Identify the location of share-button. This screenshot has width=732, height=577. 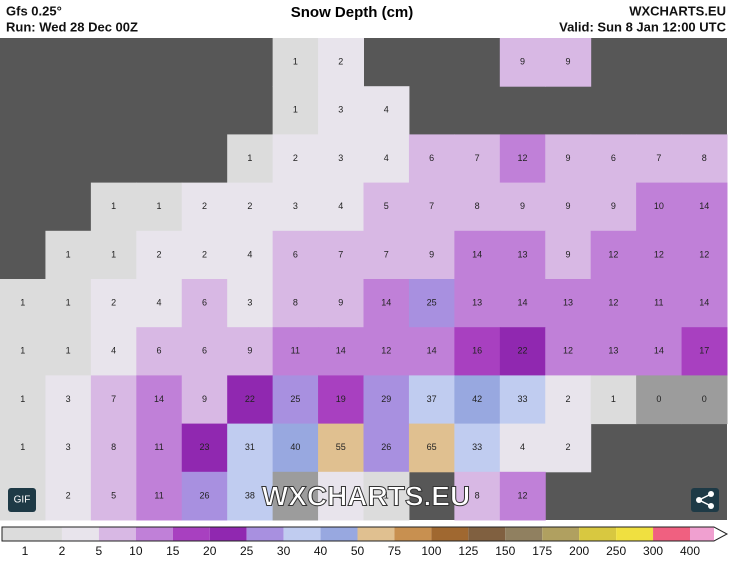
(705, 500).